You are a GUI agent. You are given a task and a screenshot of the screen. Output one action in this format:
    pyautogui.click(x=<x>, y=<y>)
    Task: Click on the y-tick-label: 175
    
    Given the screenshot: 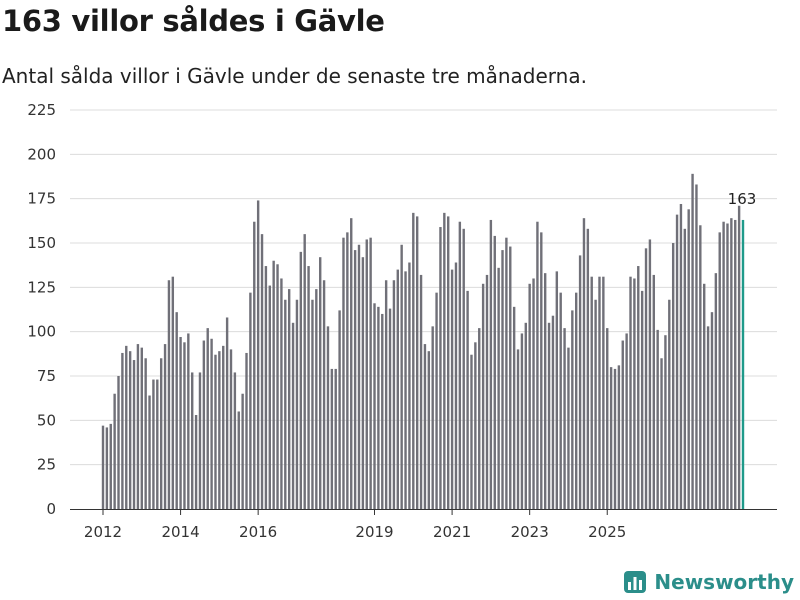 What is the action you would take?
    pyautogui.click(x=41, y=199)
    